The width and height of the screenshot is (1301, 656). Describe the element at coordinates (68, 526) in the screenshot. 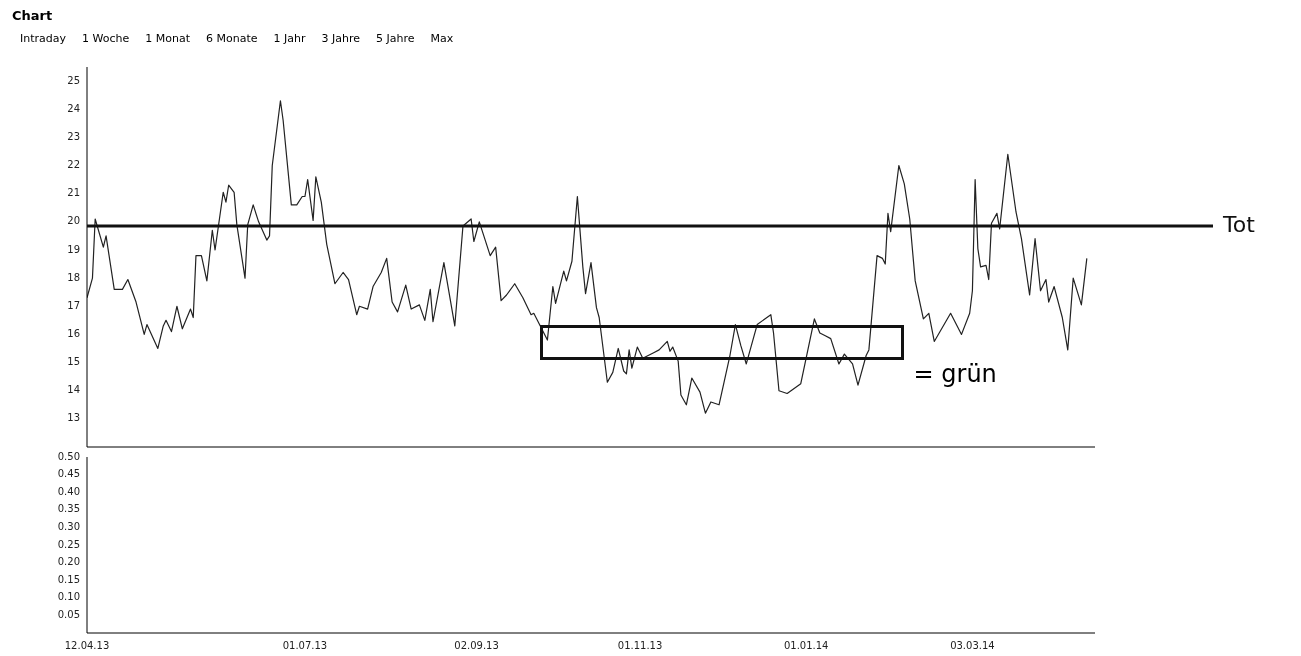

I see `y-tick-label: 0.30` at that location.